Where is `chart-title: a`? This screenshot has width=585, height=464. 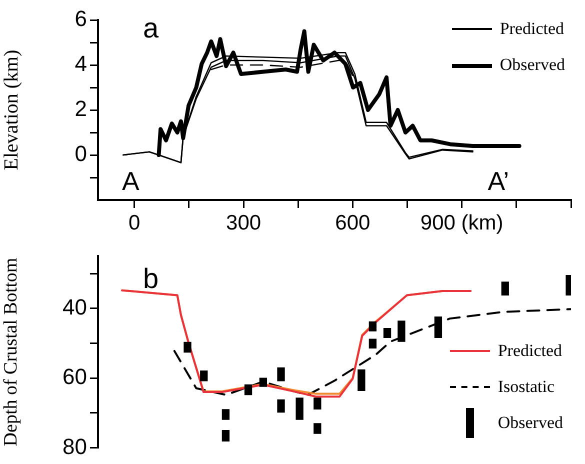
chart-title: a is located at coordinates (151, 28).